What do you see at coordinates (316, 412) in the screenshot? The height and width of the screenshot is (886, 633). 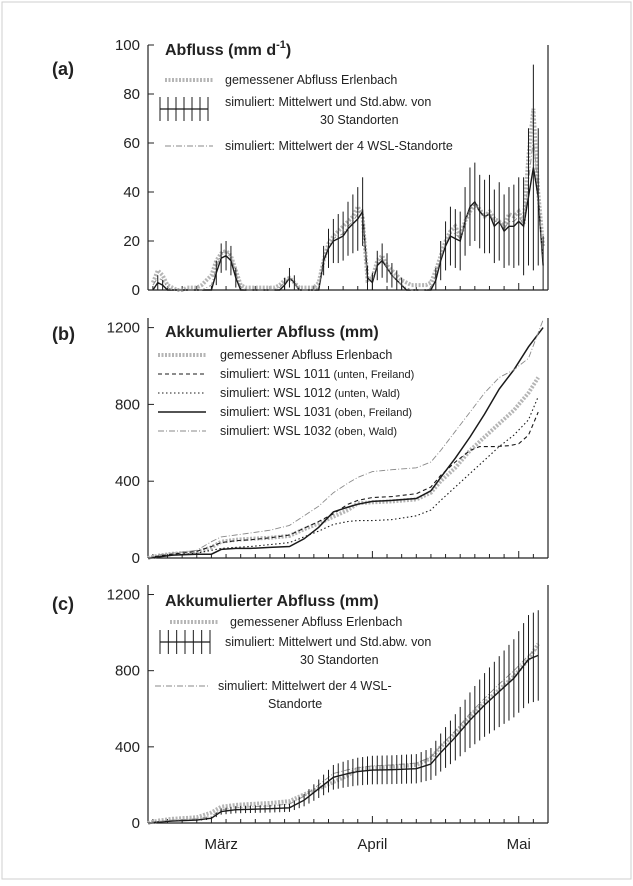 I see `panel-b-legend-label: simuliert: WSL 1031 (oben, Freiland)` at bounding box center [316, 412].